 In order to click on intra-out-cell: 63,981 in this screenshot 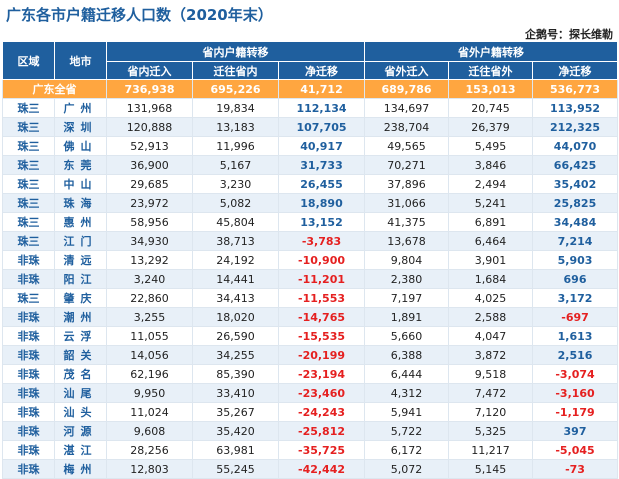, I will do `click(235, 450)`.